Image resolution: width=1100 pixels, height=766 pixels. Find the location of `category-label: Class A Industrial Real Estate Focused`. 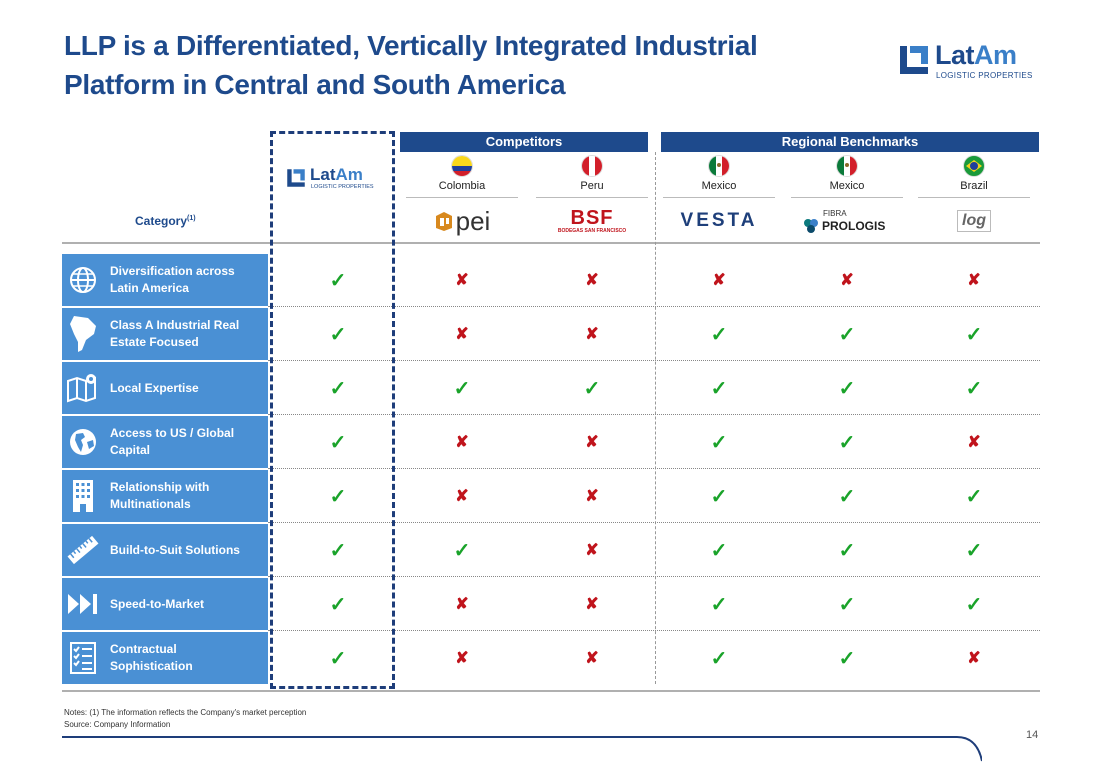

category-label: Class A Industrial Real Estate Focused is located at coordinates (175, 333).